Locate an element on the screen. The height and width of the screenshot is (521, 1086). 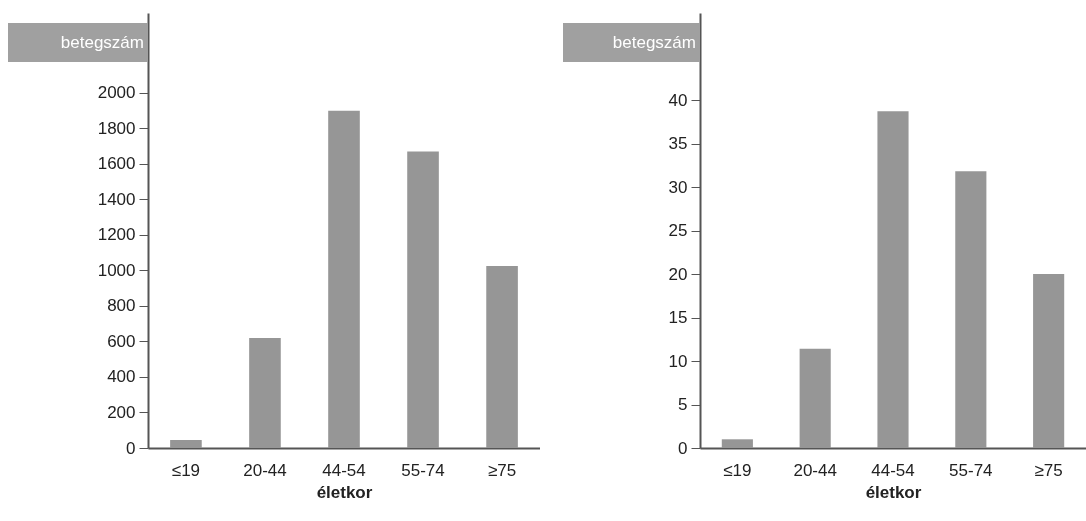
y-tick-label: 35 is located at coordinates (678, 143).